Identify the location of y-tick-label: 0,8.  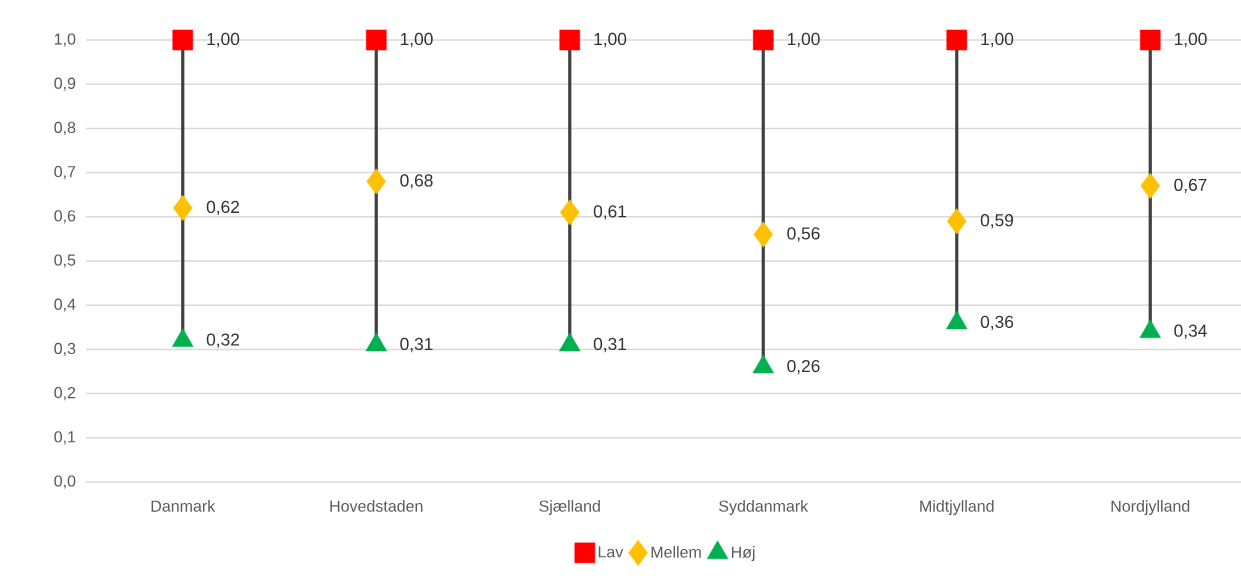
(65, 128).